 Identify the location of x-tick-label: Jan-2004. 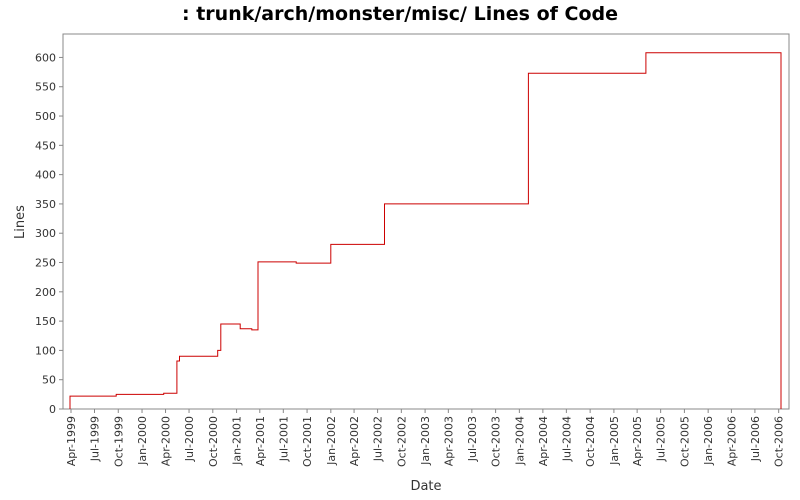
(519, 441).